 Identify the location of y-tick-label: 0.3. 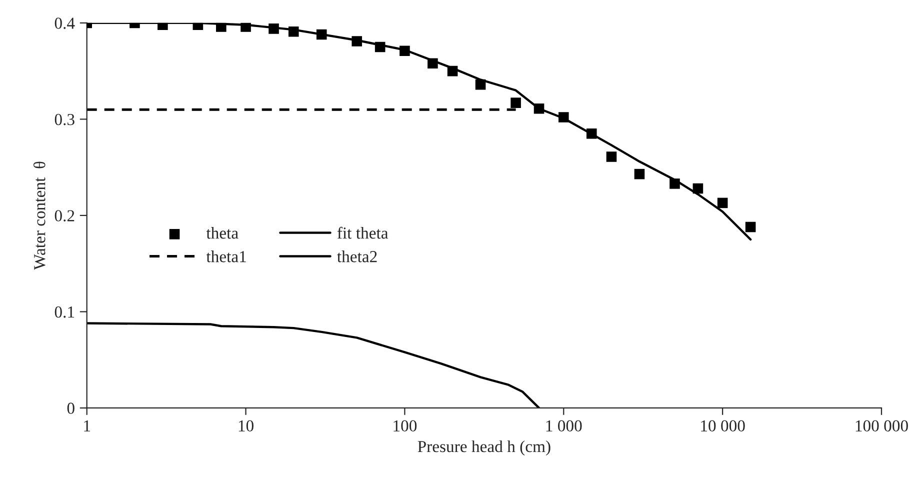
(64, 120).